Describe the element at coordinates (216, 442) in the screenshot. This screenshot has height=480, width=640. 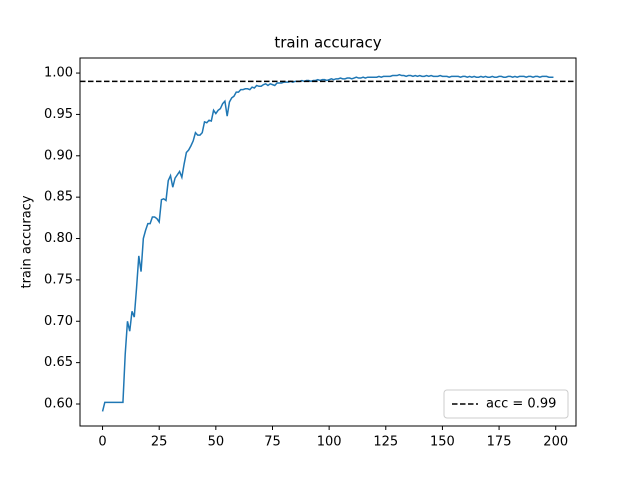
I see `x-tick-label: 50` at that location.